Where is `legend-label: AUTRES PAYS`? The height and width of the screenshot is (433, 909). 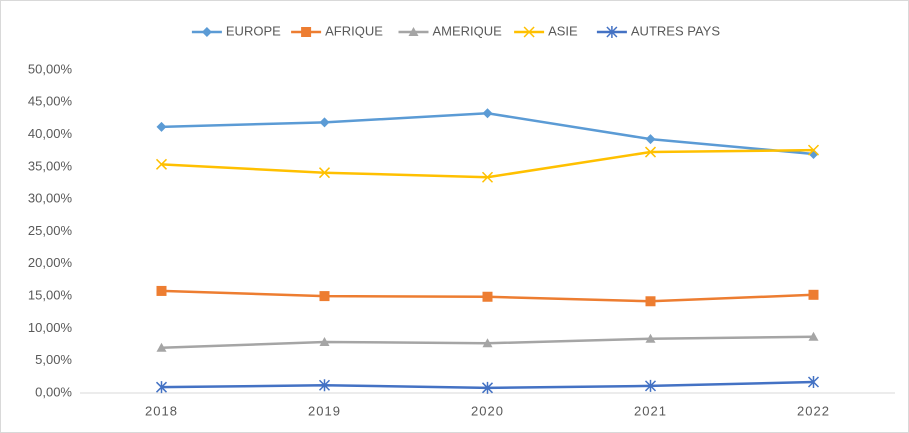 legend-label: AUTRES PAYS is located at coordinates (675, 30).